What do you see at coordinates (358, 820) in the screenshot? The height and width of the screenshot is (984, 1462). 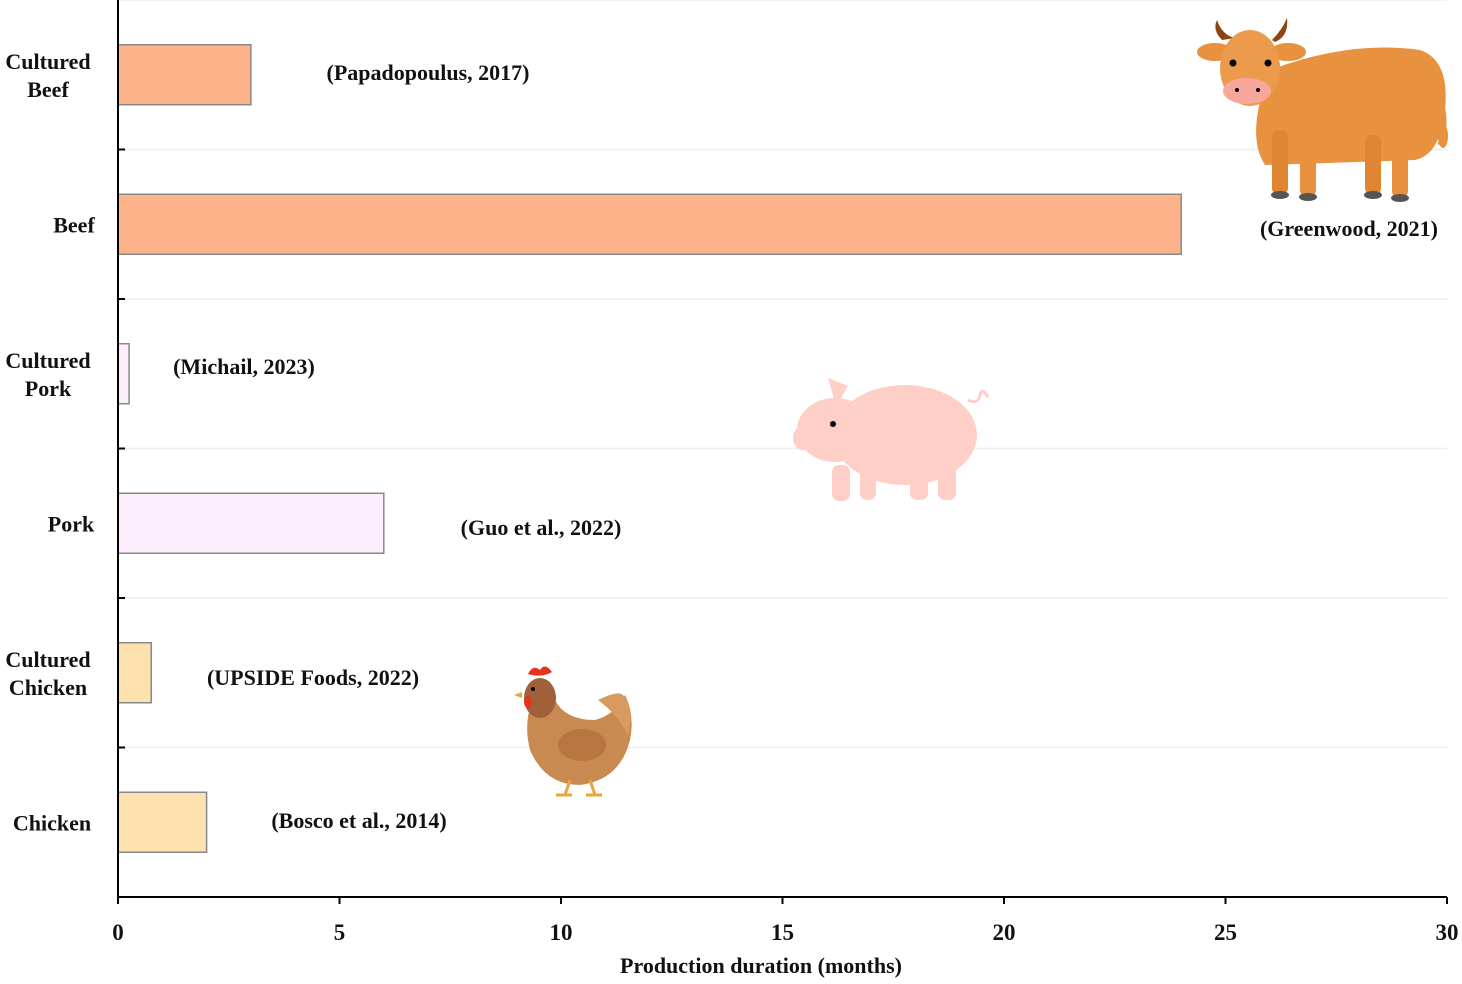 I see `bar-annotation: (Bosco et al., 2014)` at bounding box center [358, 820].